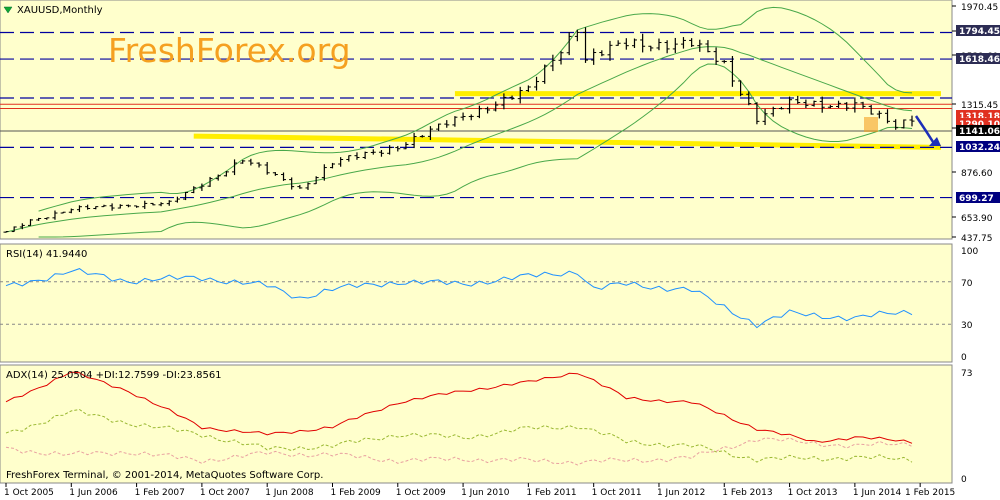 Image resolution: width=1000 pixels, height=500 pixels. What do you see at coordinates (29, 493) in the screenshot?
I see `time-axis-label: 1 Oct 2005` at bounding box center [29, 493].